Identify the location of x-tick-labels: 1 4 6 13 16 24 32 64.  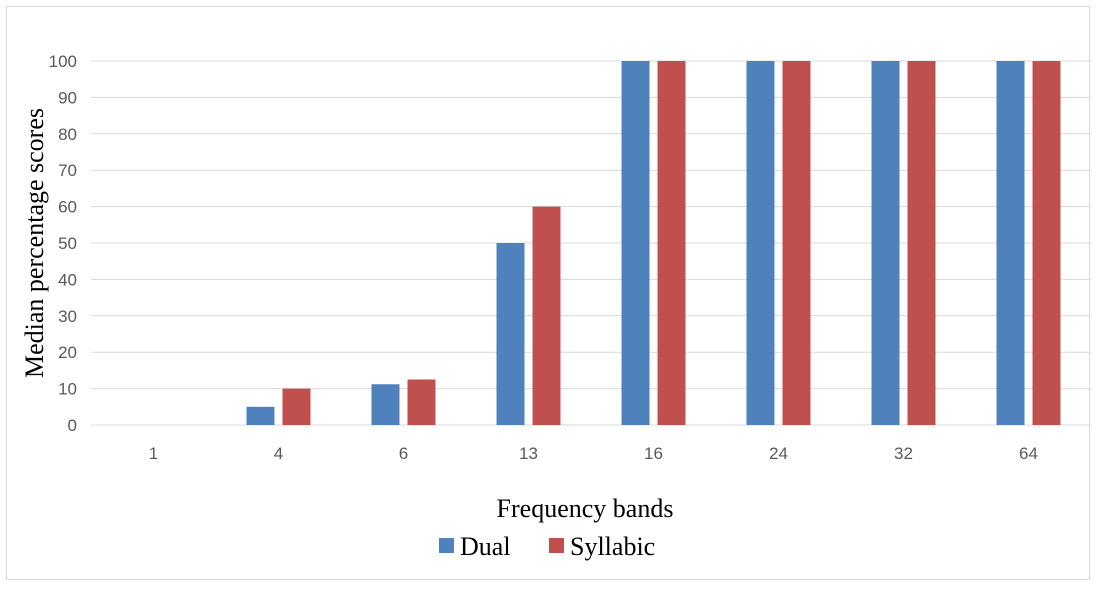
(593, 453).